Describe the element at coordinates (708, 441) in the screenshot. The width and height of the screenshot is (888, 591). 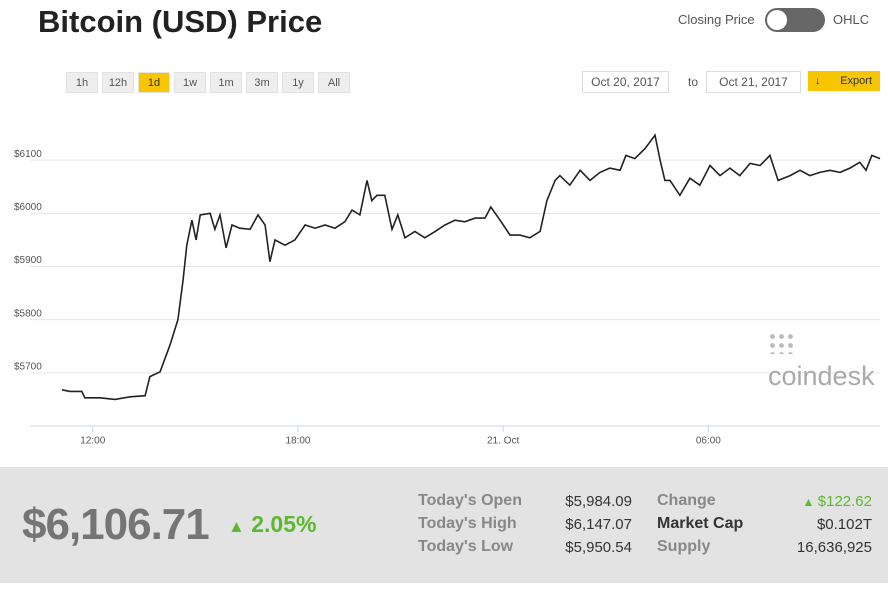
I see `x-tick-label: 06:00` at that location.